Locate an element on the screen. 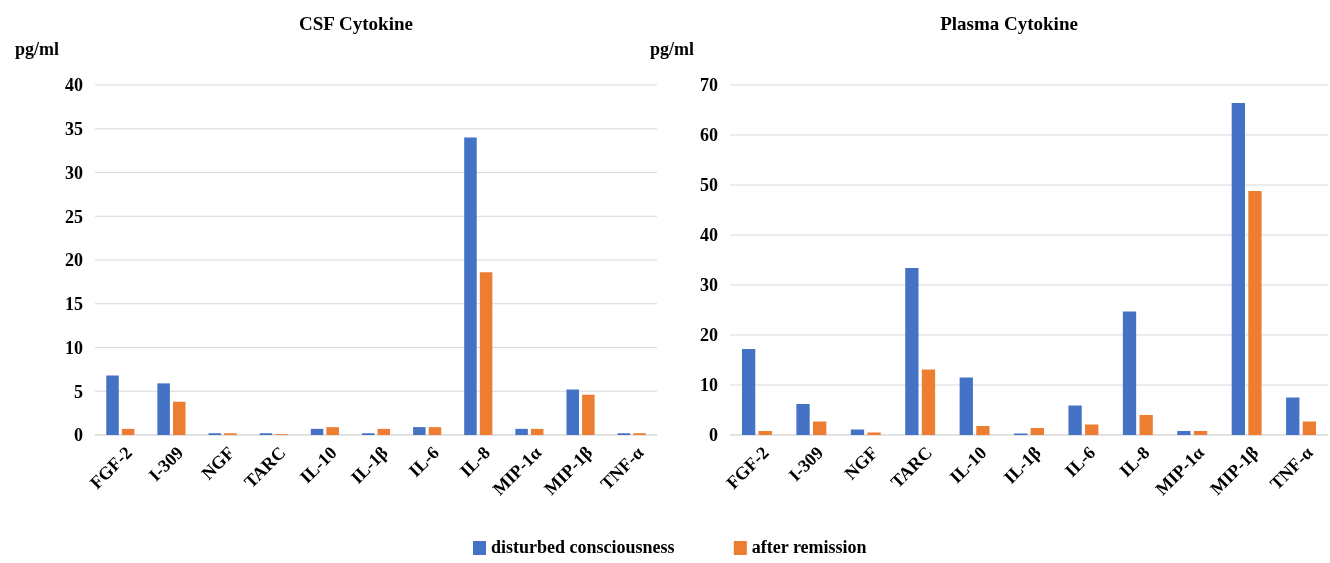  y-tick-label: 50 is located at coordinates (709, 185).